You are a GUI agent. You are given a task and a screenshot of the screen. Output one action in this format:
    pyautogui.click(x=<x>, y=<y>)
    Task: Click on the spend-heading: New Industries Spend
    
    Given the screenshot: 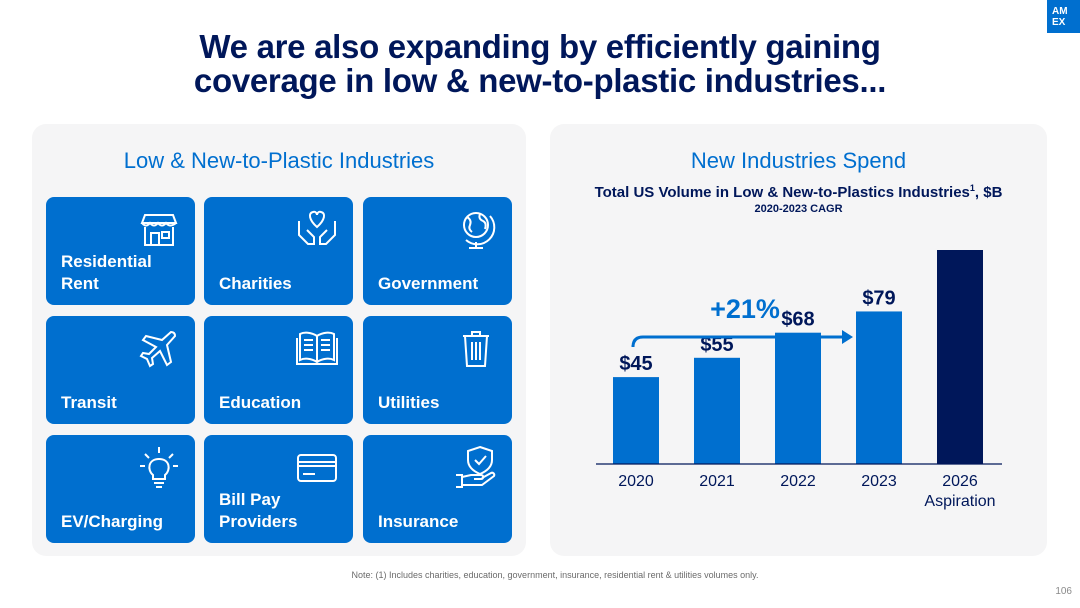 What is the action you would take?
    pyautogui.click(x=798, y=160)
    